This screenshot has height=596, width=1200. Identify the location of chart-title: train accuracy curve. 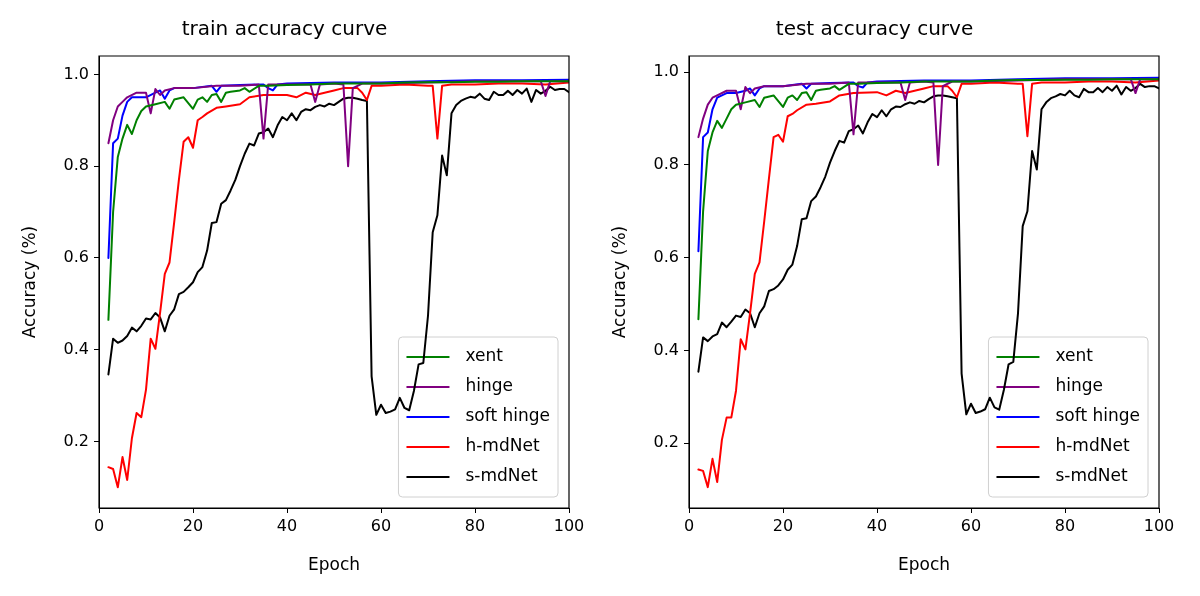
(284, 28).